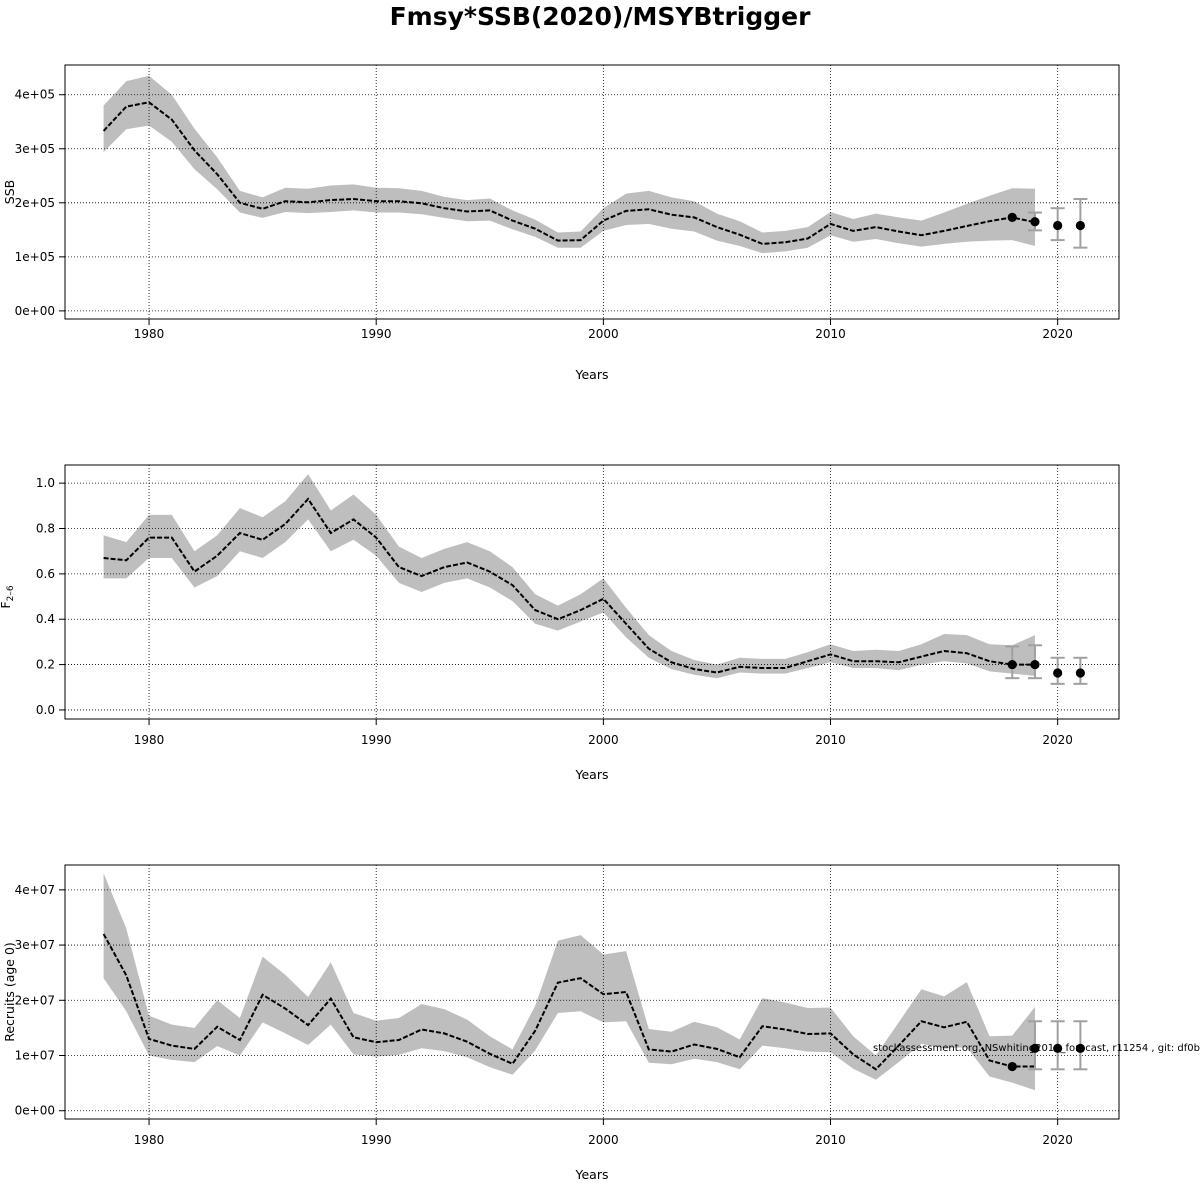 The width and height of the screenshot is (1200, 1200). I want to click on y-tick-label: 1e+07, so click(35, 1056).